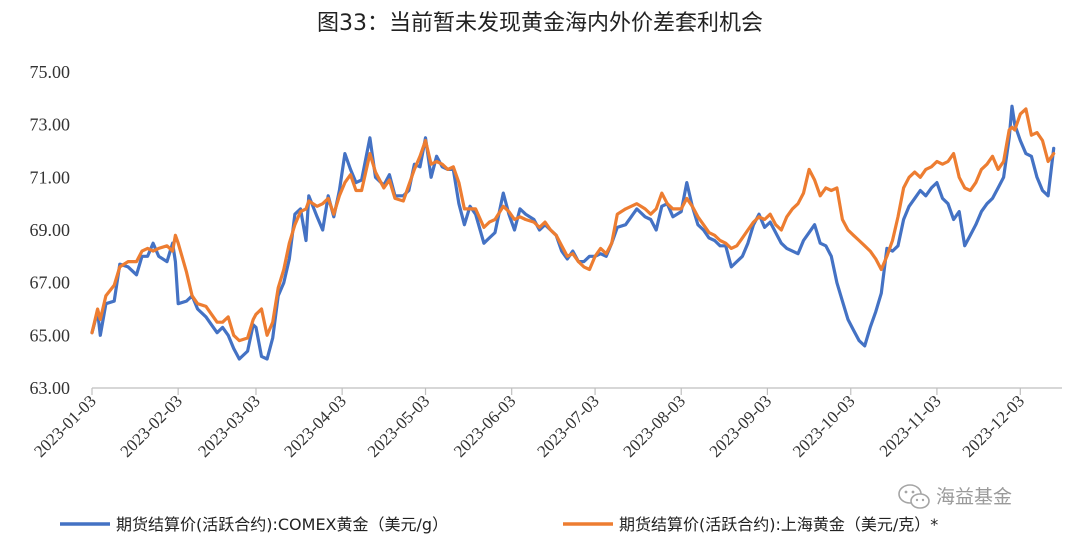  Describe the element at coordinates (655, 426) in the screenshot. I see `x-tick-label: 2023-08-03` at that location.